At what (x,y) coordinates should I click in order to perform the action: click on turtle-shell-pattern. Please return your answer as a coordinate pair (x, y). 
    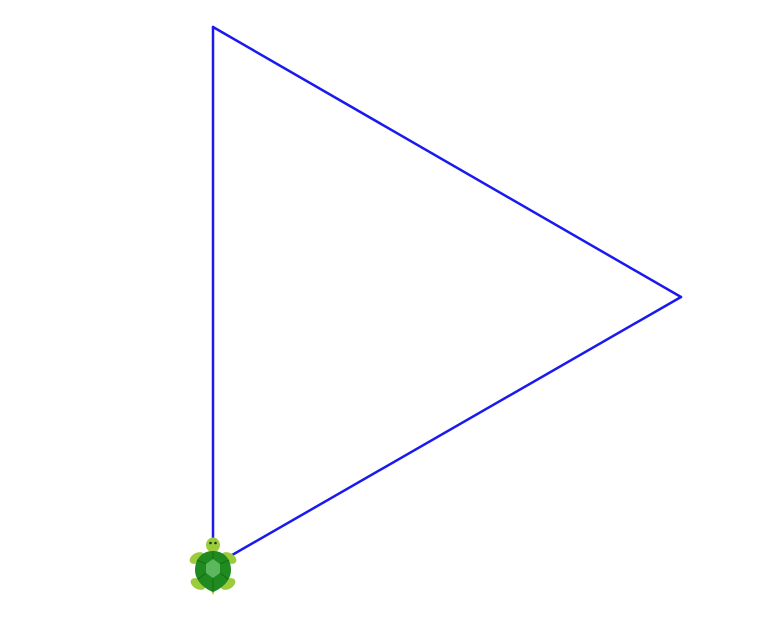
    Looking at the image, I should click on (213, 568).